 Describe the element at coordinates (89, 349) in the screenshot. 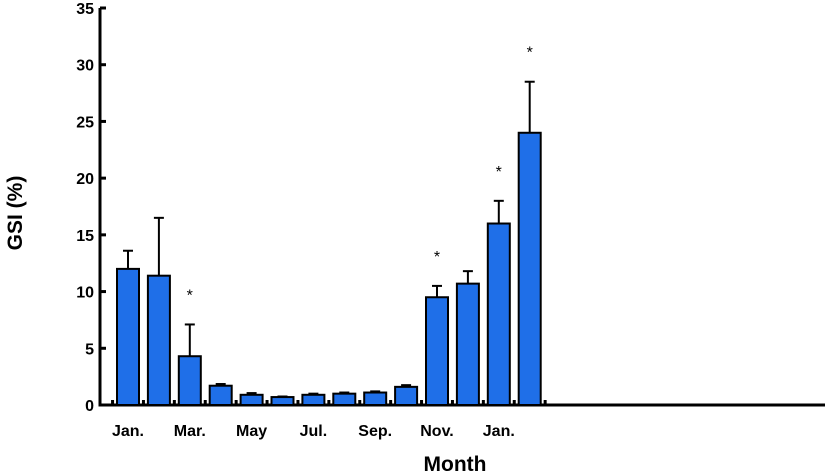

I see `y-tick-label: 5` at that location.